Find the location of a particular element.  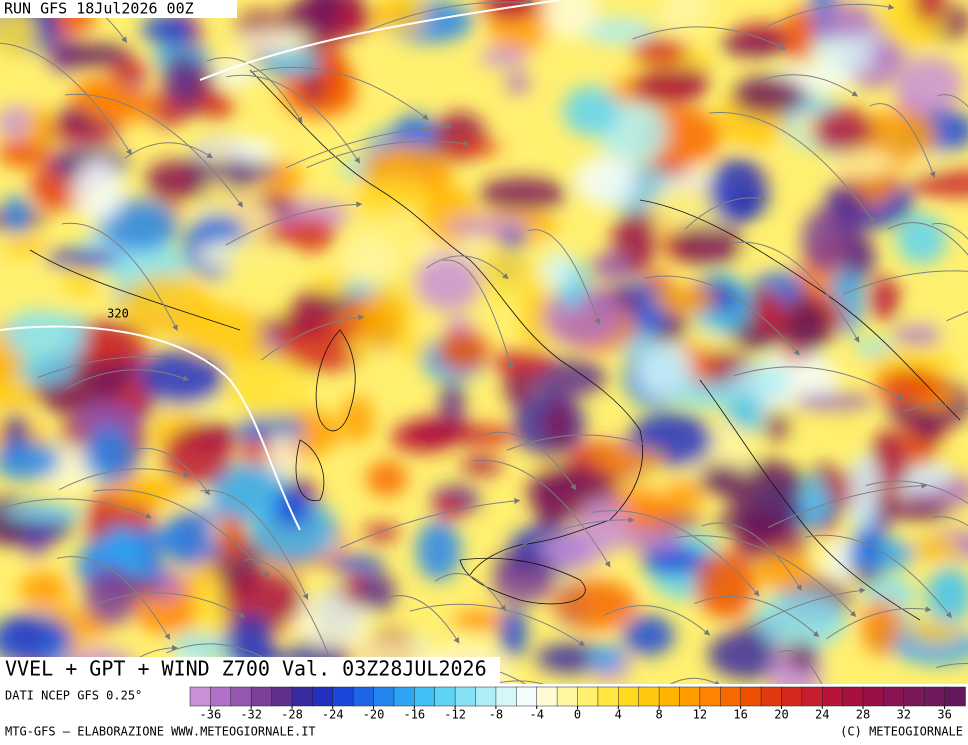

header-box is located at coordinates (118, 9).